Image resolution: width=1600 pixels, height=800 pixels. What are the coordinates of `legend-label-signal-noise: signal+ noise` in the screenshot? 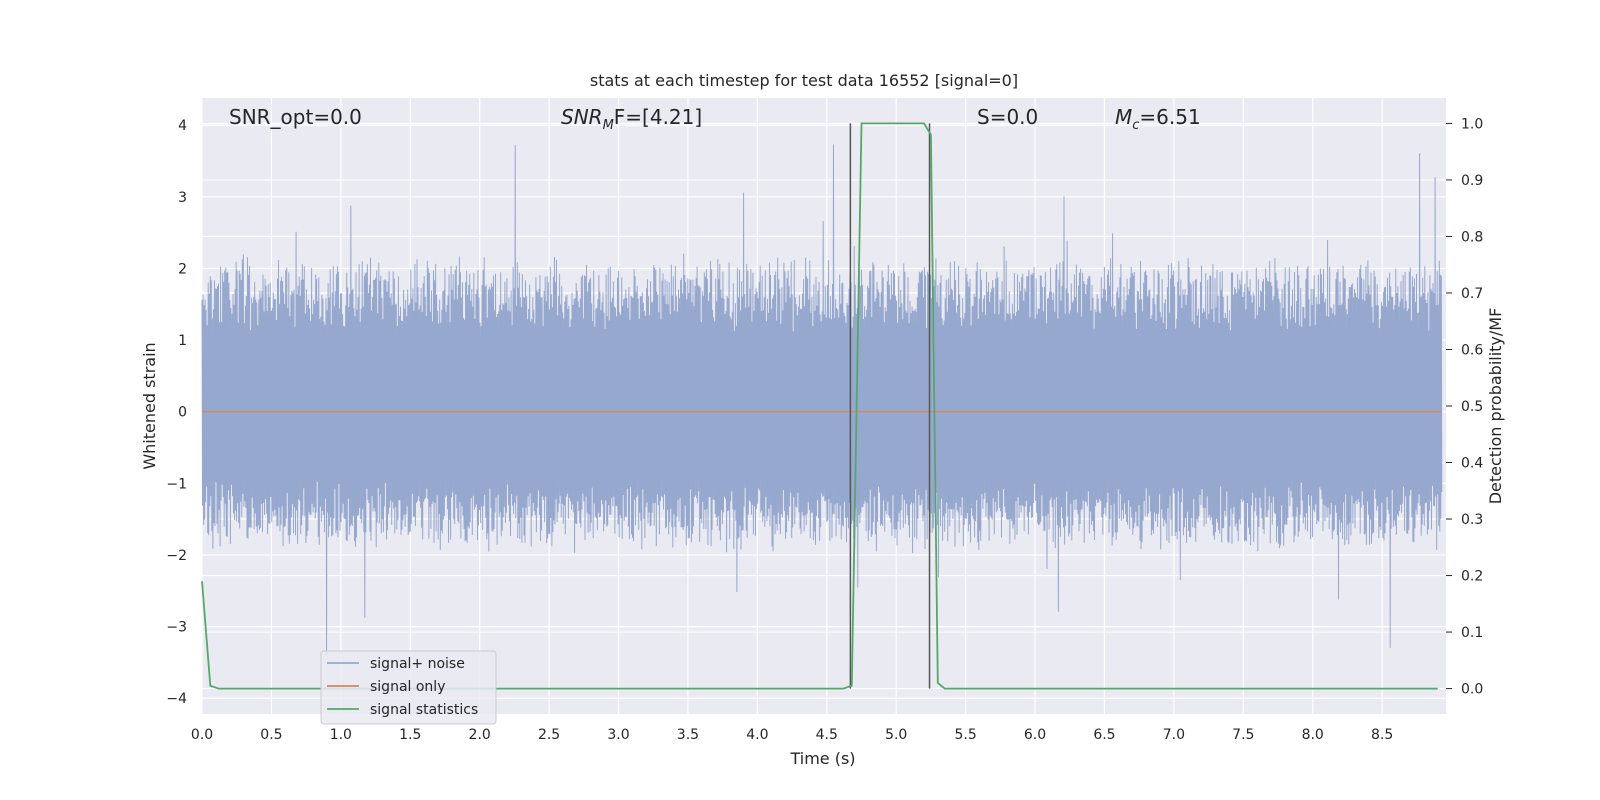 It's located at (417, 664).